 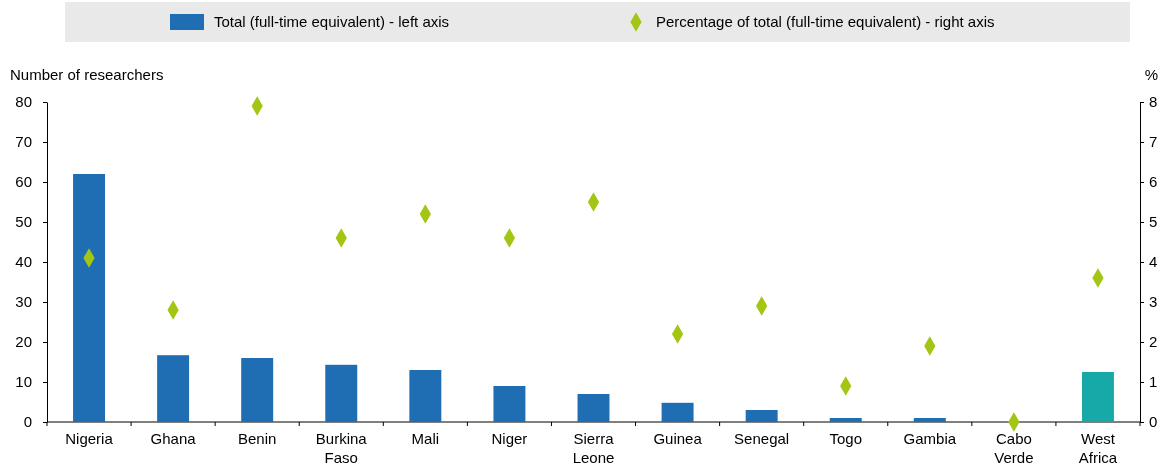 What do you see at coordinates (1153, 342) in the screenshot?
I see `y2-tick-label: 2` at bounding box center [1153, 342].